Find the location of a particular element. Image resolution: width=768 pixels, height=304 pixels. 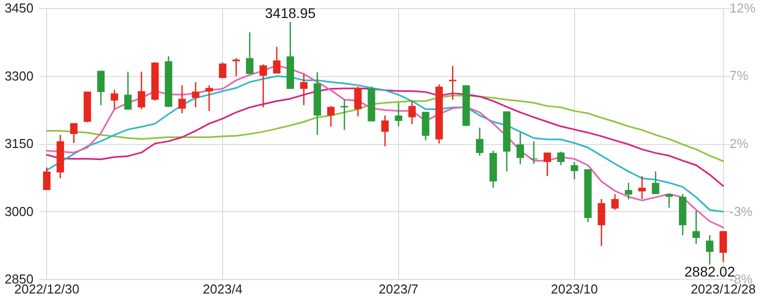

annotation: 3418.95 is located at coordinates (290, 13).